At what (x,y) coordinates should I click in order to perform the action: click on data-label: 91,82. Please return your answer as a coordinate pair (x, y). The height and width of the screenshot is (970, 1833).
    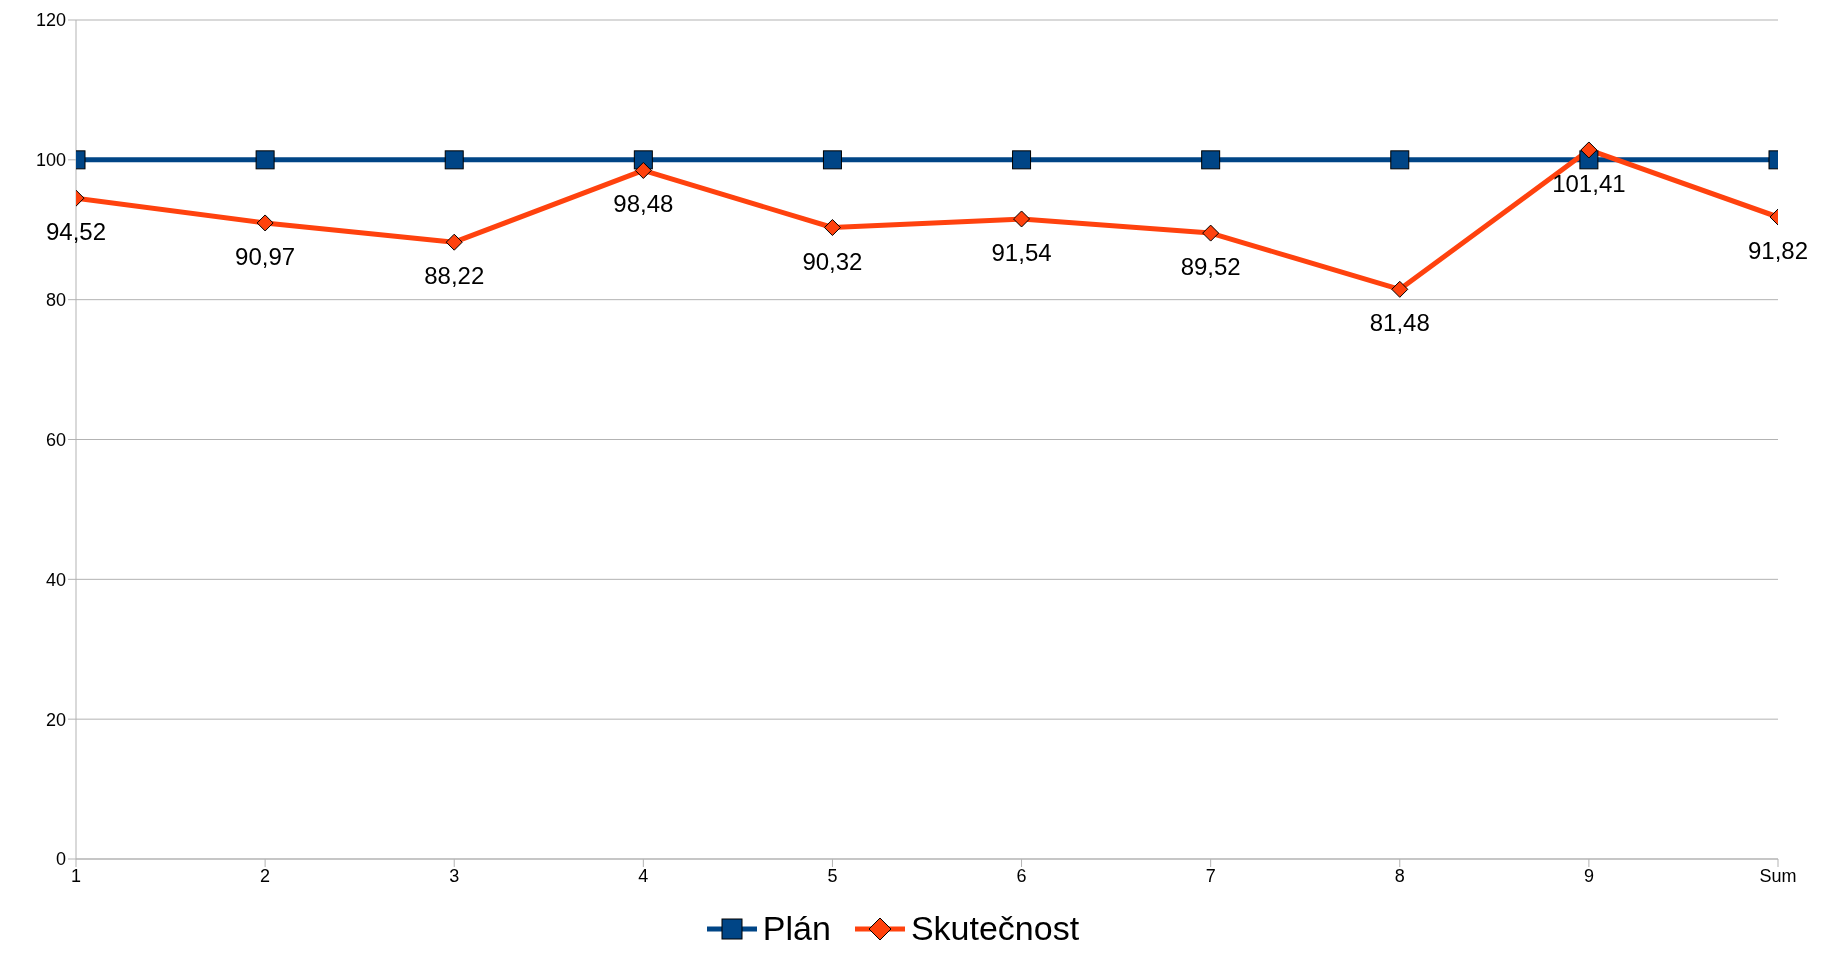
    Looking at the image, I should click on (1778, 251).